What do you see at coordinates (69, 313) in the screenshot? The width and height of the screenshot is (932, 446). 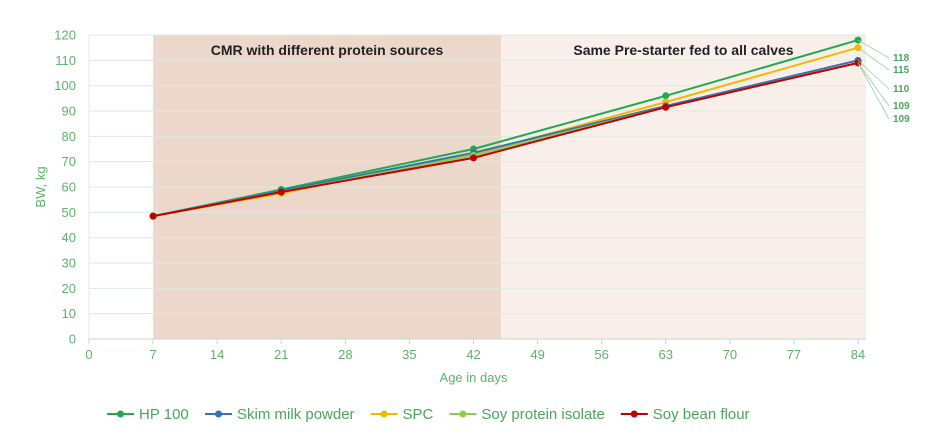 I see `y-tick-label-10: 10` at bounding box center [69, 313].